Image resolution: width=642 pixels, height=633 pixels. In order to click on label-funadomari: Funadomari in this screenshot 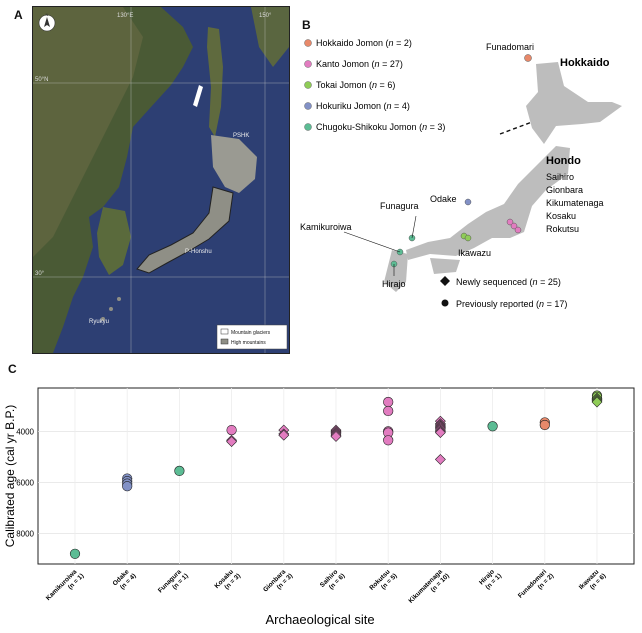, I will do `click(510, 47)`.